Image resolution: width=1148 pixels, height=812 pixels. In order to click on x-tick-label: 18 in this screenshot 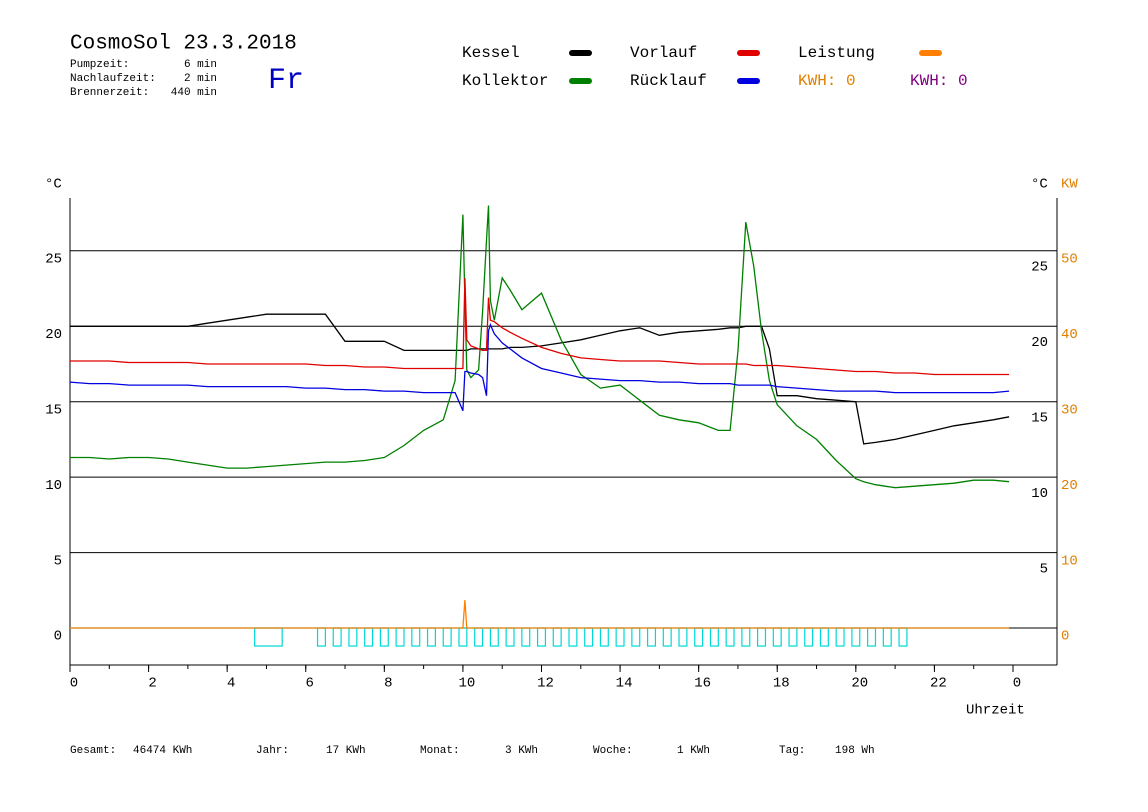, I will do `click(781, 684)`.